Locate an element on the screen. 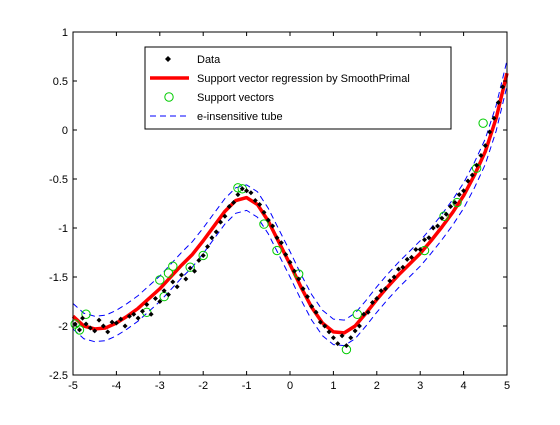  legend-label-data: Data is located at coordinates (209, 60).